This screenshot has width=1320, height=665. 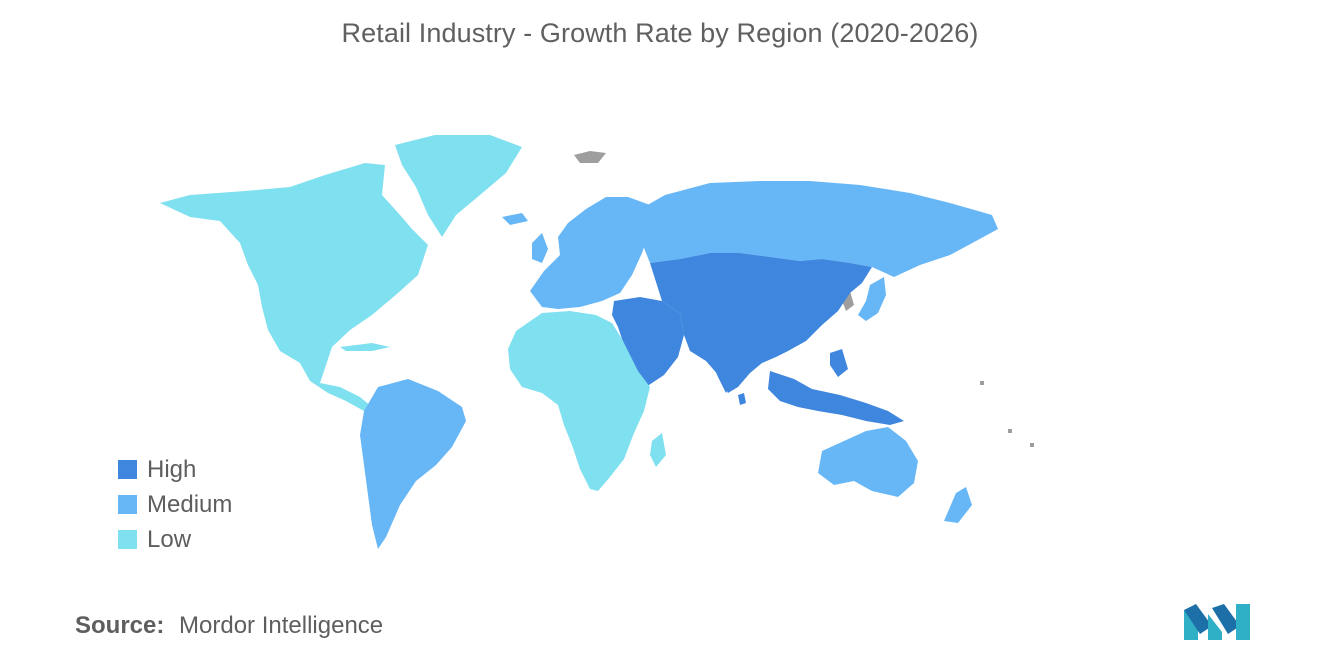 What do you see at coordinates (458, 186) in the screenshot?
I see `region-greenland` at bounding box center [458, 186].